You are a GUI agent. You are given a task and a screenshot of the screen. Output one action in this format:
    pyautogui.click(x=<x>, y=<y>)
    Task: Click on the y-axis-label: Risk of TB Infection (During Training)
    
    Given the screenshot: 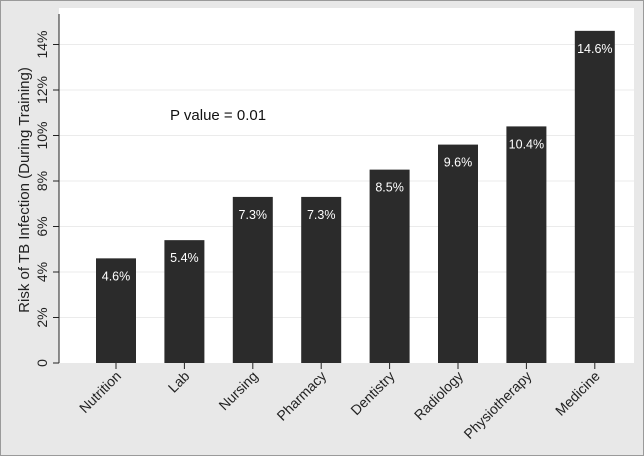 What is the action you would take?
    pyautogui.click(x=24, y=190)
    